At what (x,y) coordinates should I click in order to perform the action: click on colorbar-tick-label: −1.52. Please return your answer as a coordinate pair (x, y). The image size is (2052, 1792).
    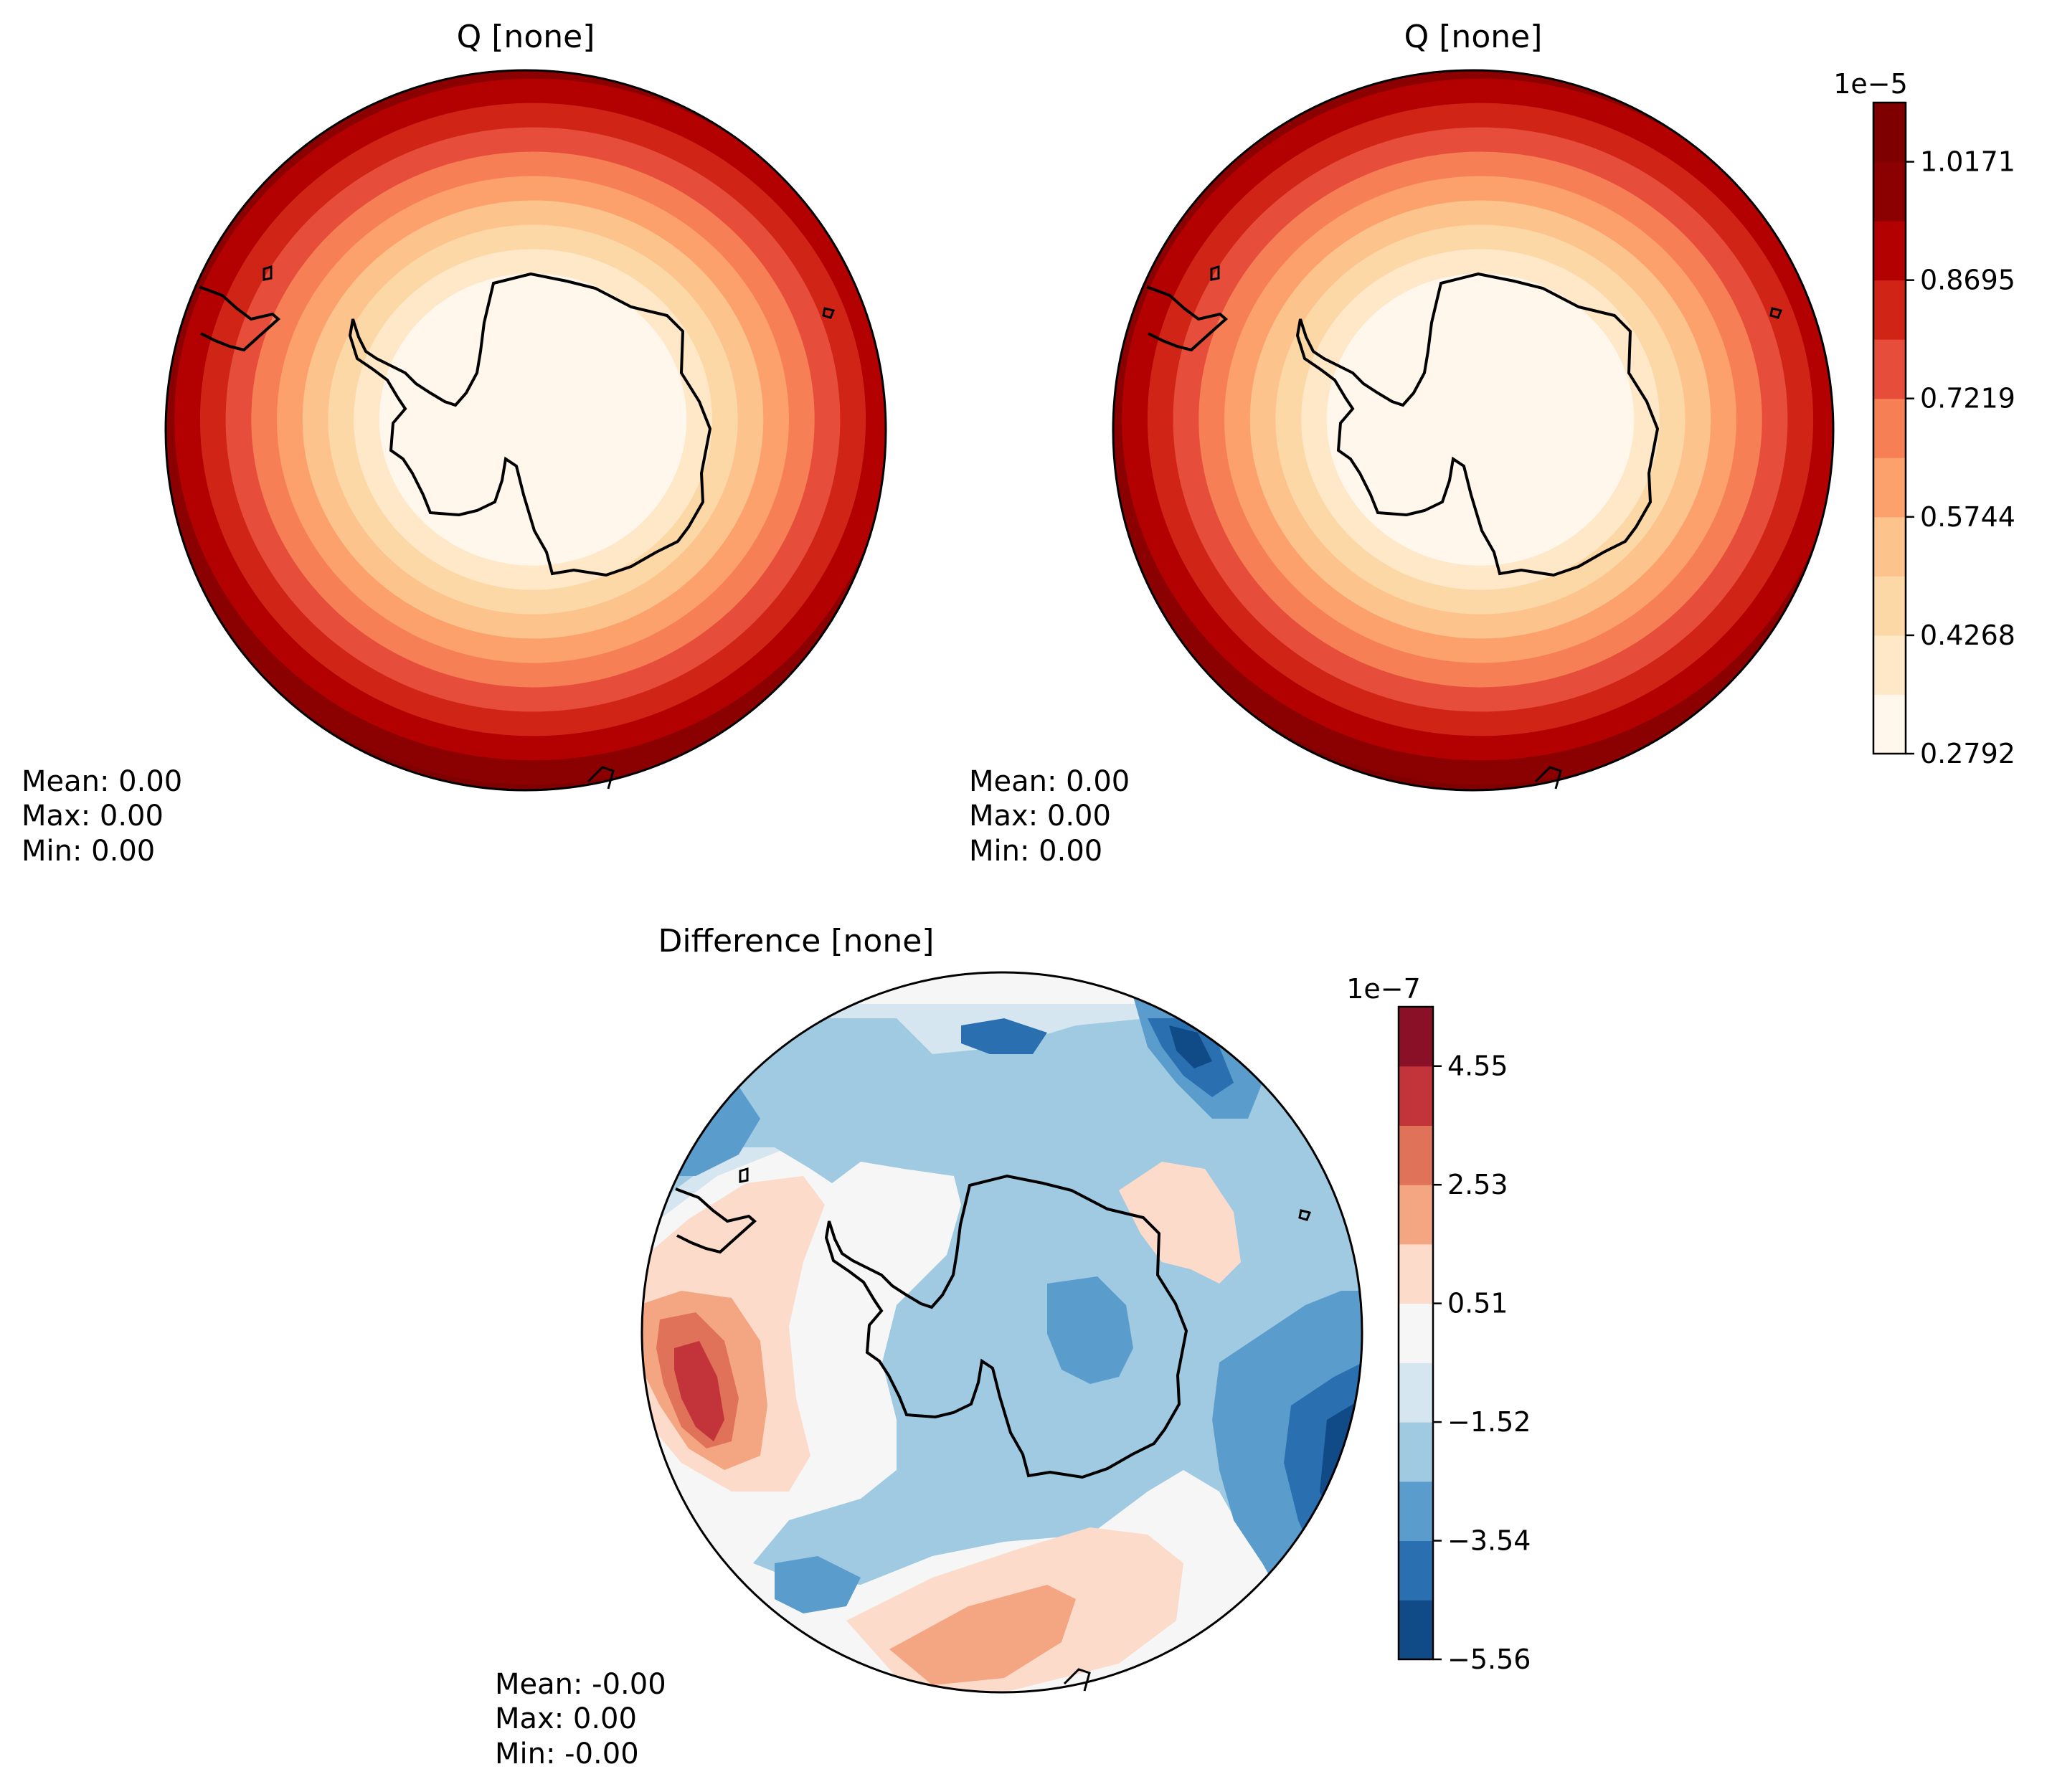
    Looking at the image, I should click on (1489, 1422).